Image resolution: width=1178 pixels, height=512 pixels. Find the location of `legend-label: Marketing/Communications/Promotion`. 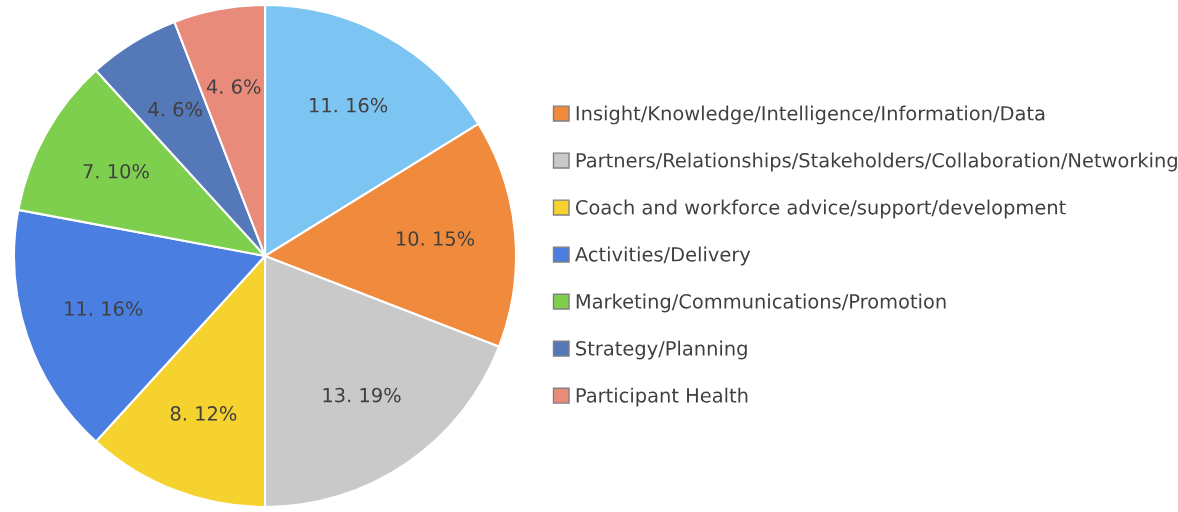

legend-label: Marketing/Communications/Promotion is located at coordinates (761, 303).